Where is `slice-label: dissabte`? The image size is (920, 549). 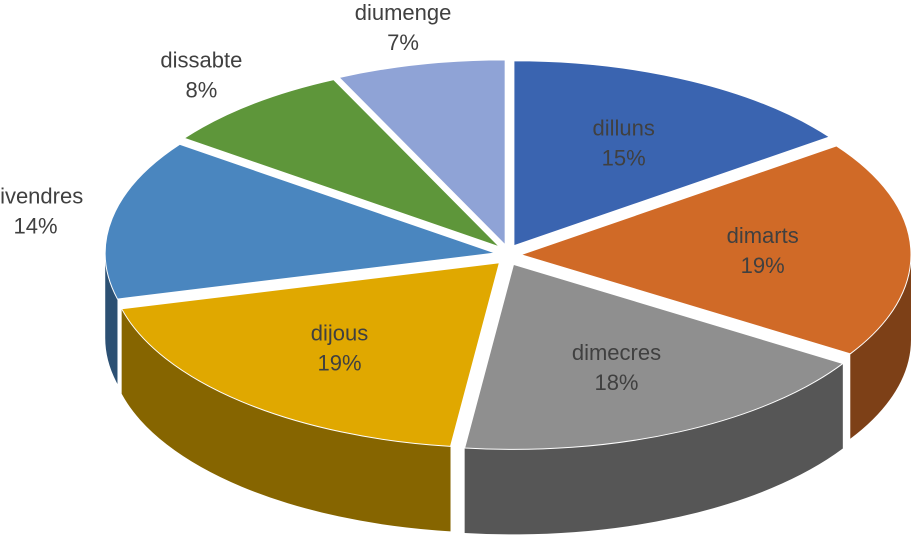
slice-label: dissabte is located at coordinates (201, 60).